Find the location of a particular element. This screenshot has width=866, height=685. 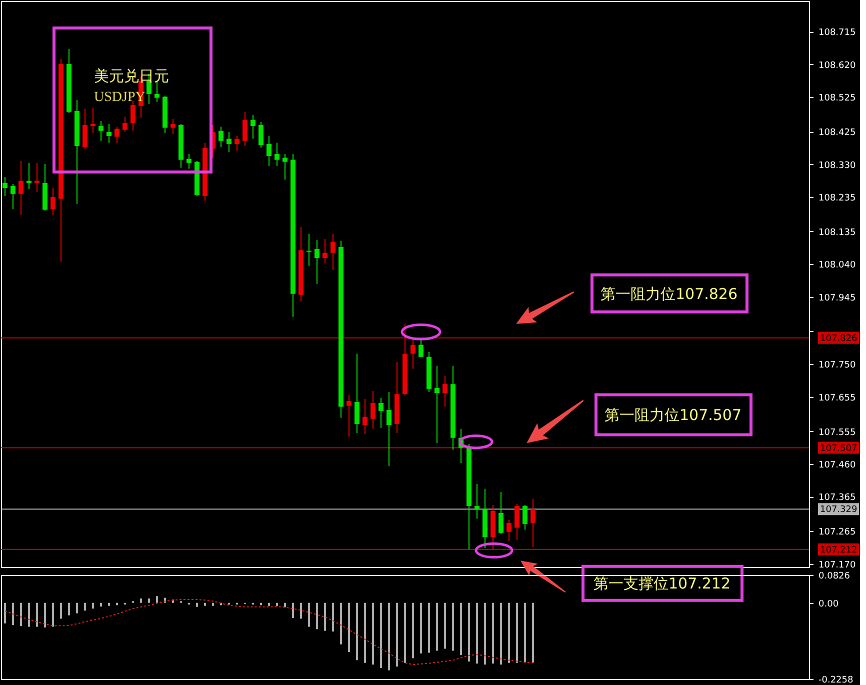

y-tick-label: -0.2258 is located at coordinates (836, 680).